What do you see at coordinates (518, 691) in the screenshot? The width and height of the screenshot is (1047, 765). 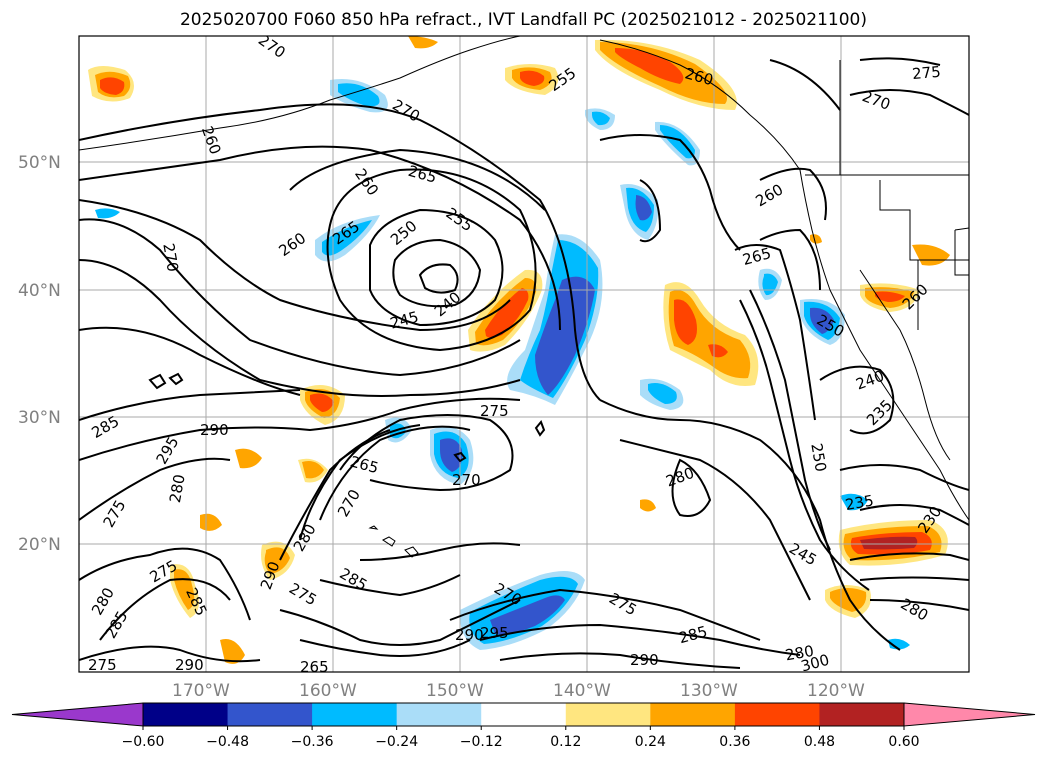 I see `longitude-labels: 170°W 160°W 150°W 140°W 130°W 120°W` at bounding box center [518, 691].